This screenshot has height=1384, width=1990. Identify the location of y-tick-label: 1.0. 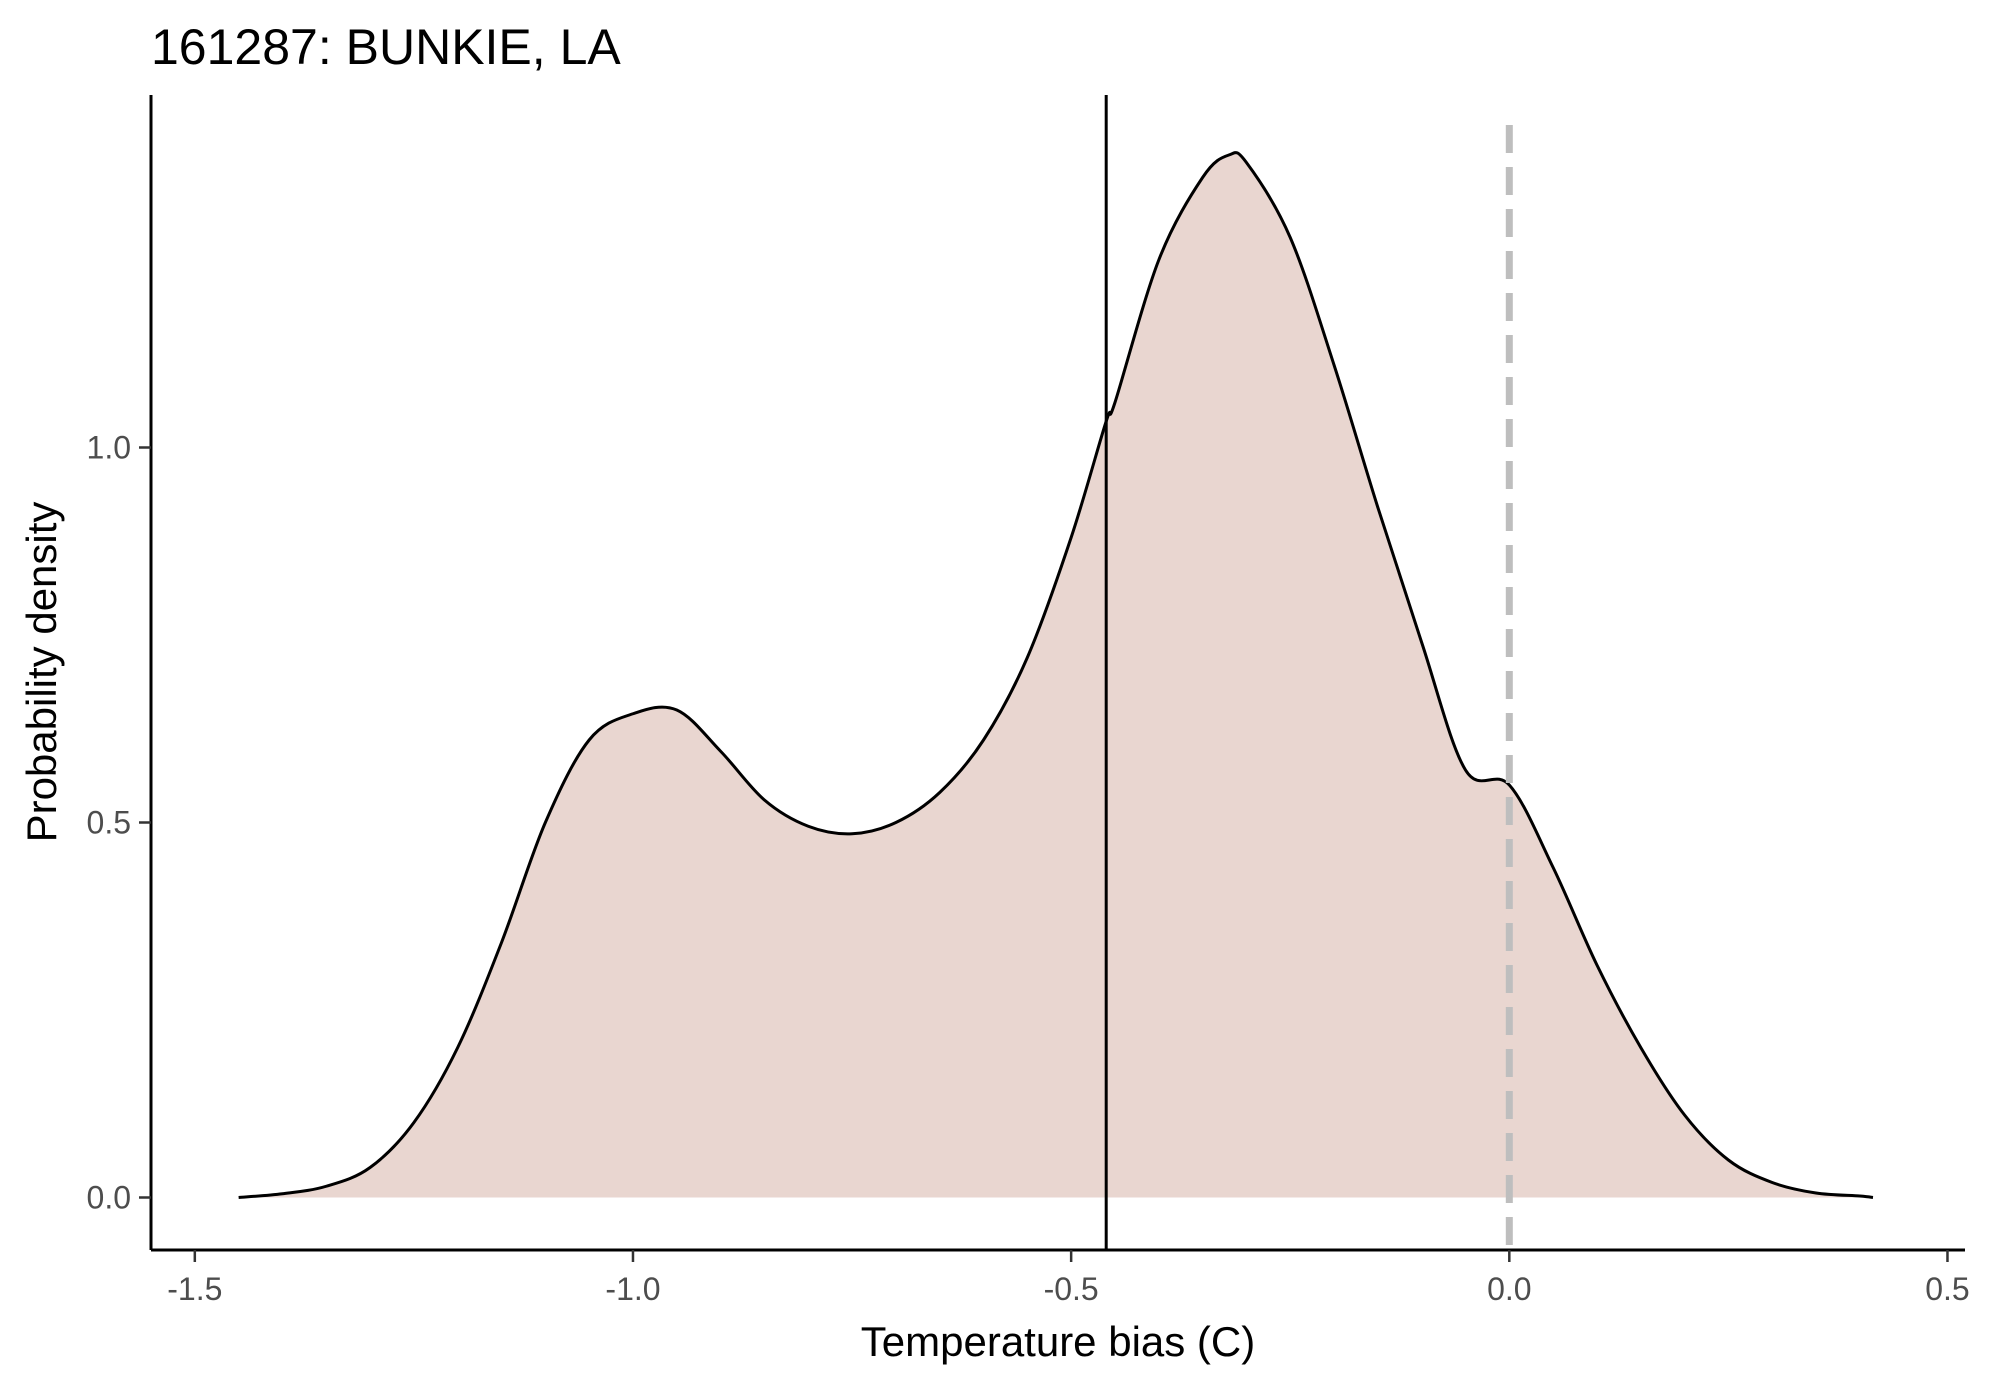
(109, 448).